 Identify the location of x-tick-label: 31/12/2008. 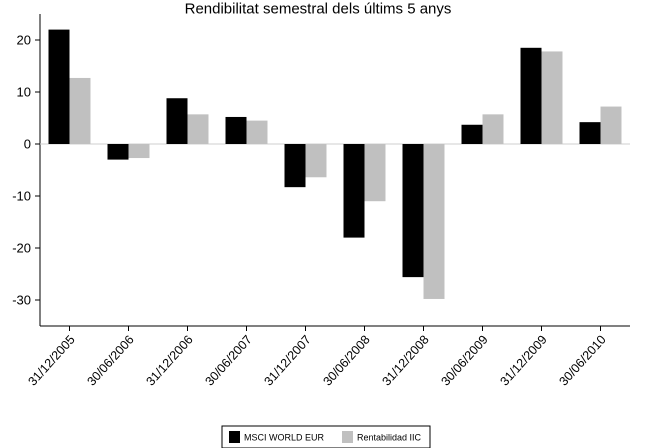
(405, 361).